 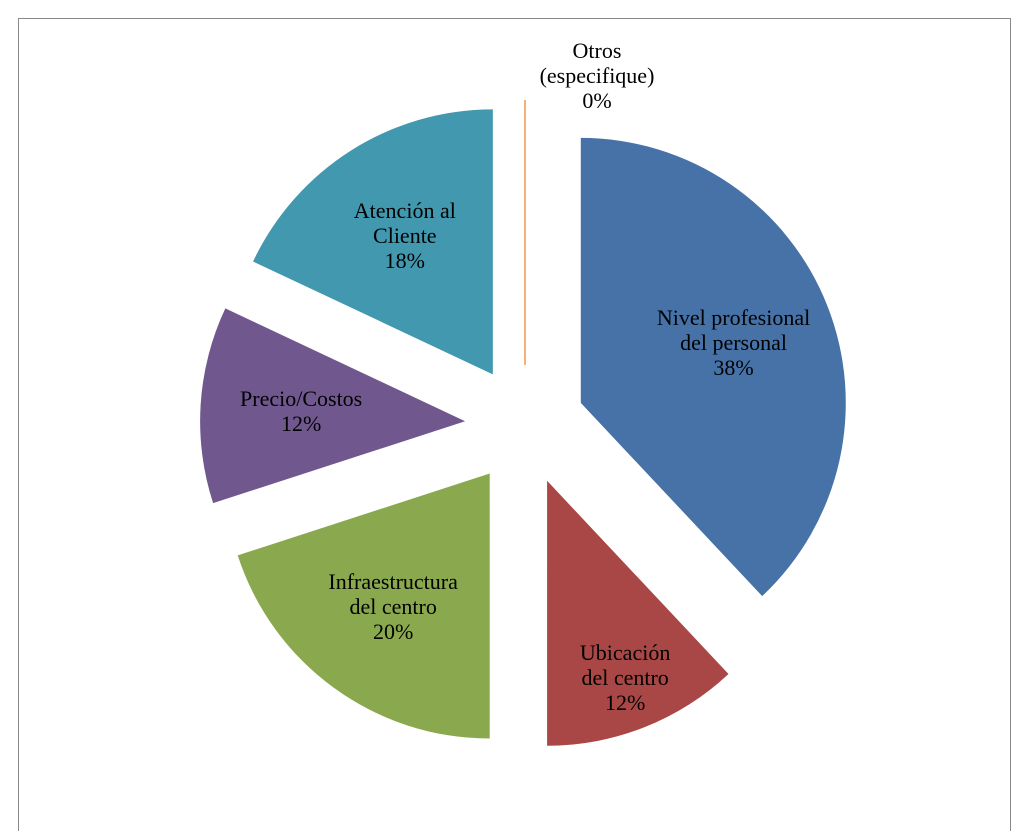 What do you see at coordinates (393, 631) in the screenshot?
I see `value-label: 20%` at bounding box center [393, 631].